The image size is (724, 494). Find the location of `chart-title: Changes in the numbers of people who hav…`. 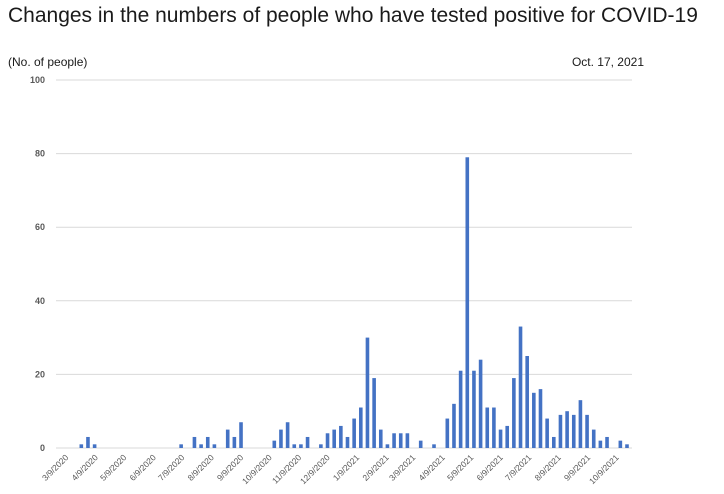

chart-title: Changes in the numbers of people who hav… is located at coordinates (353, 15).